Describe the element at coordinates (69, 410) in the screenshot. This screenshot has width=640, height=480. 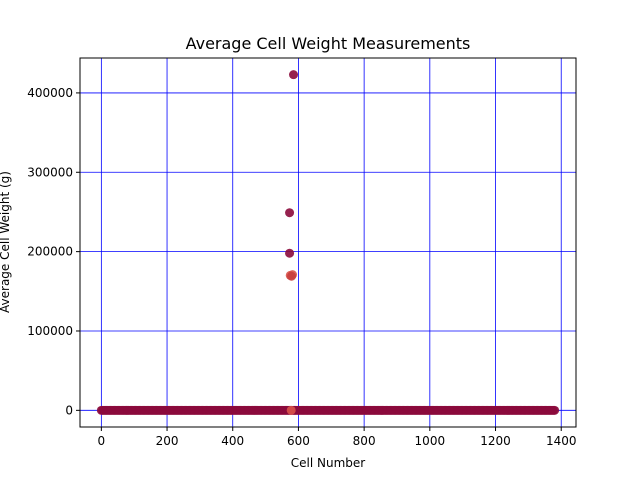
I see `y-tick-label: 0` at that location.